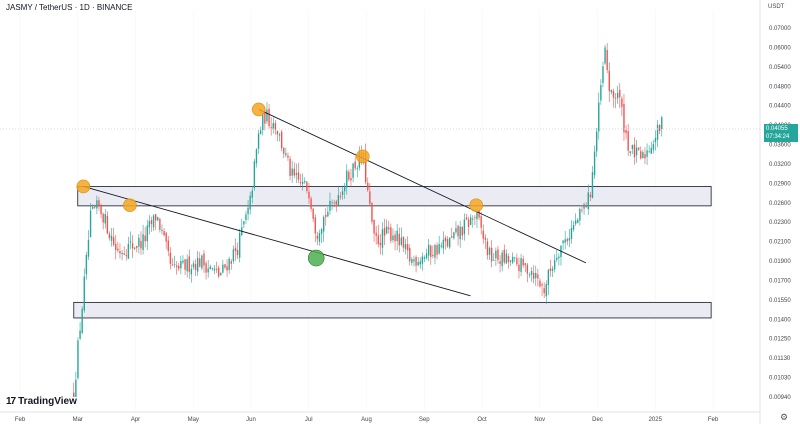  I want to click on price-zone, so click(394, 196).